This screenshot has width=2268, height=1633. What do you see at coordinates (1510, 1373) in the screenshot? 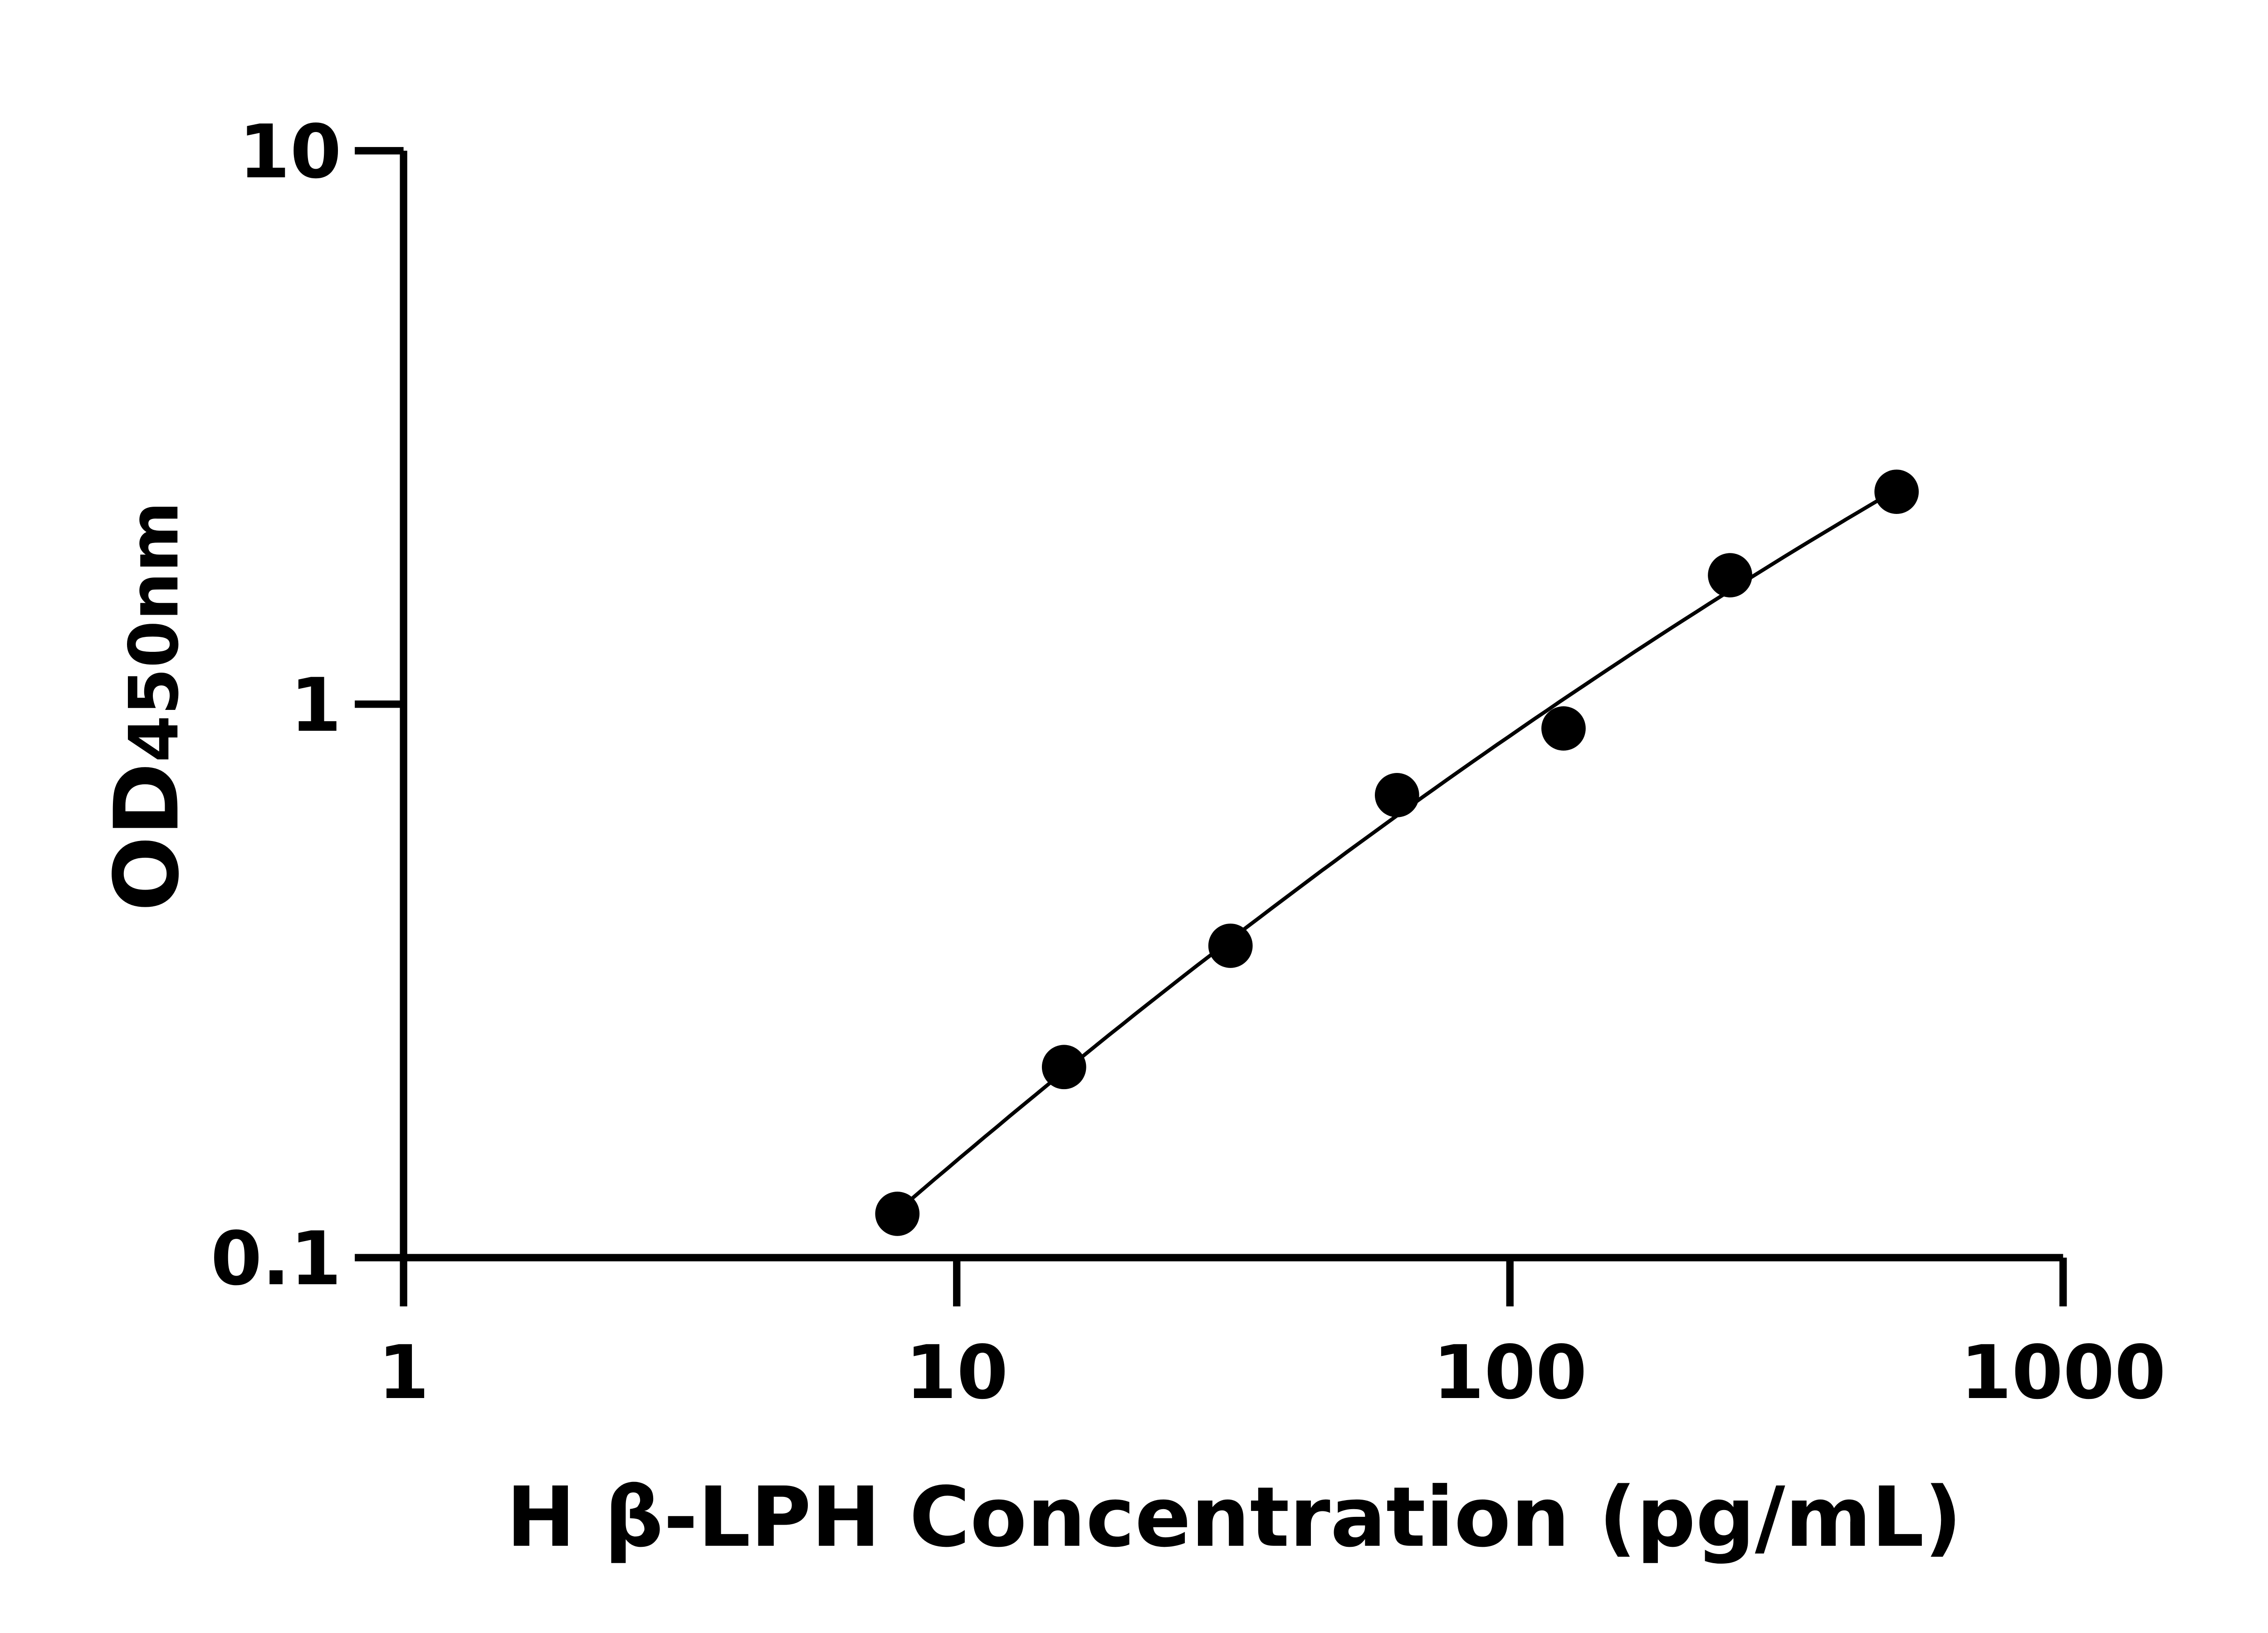
I see `x-tick-label: 100` at bounding box center [1510, 1373].